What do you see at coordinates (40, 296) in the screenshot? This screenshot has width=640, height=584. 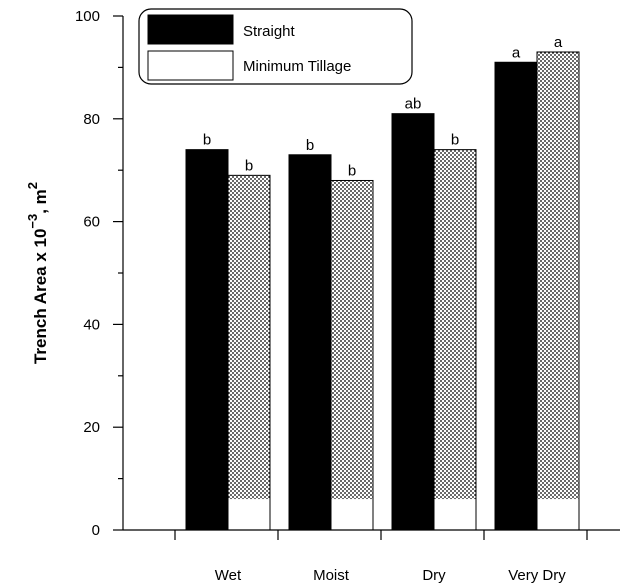 I see `y-axis-label-main: Trench Area x 10` at bounding box center [40, 296].